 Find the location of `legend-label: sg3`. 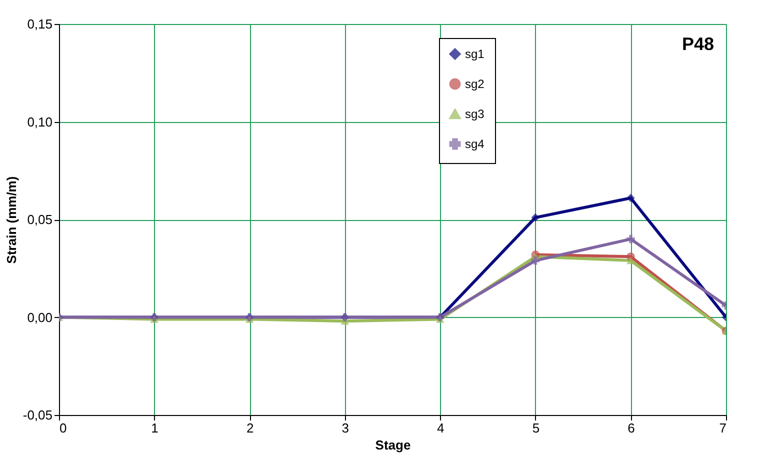

legend-label: sg3 is located at coordinates (475, 114).